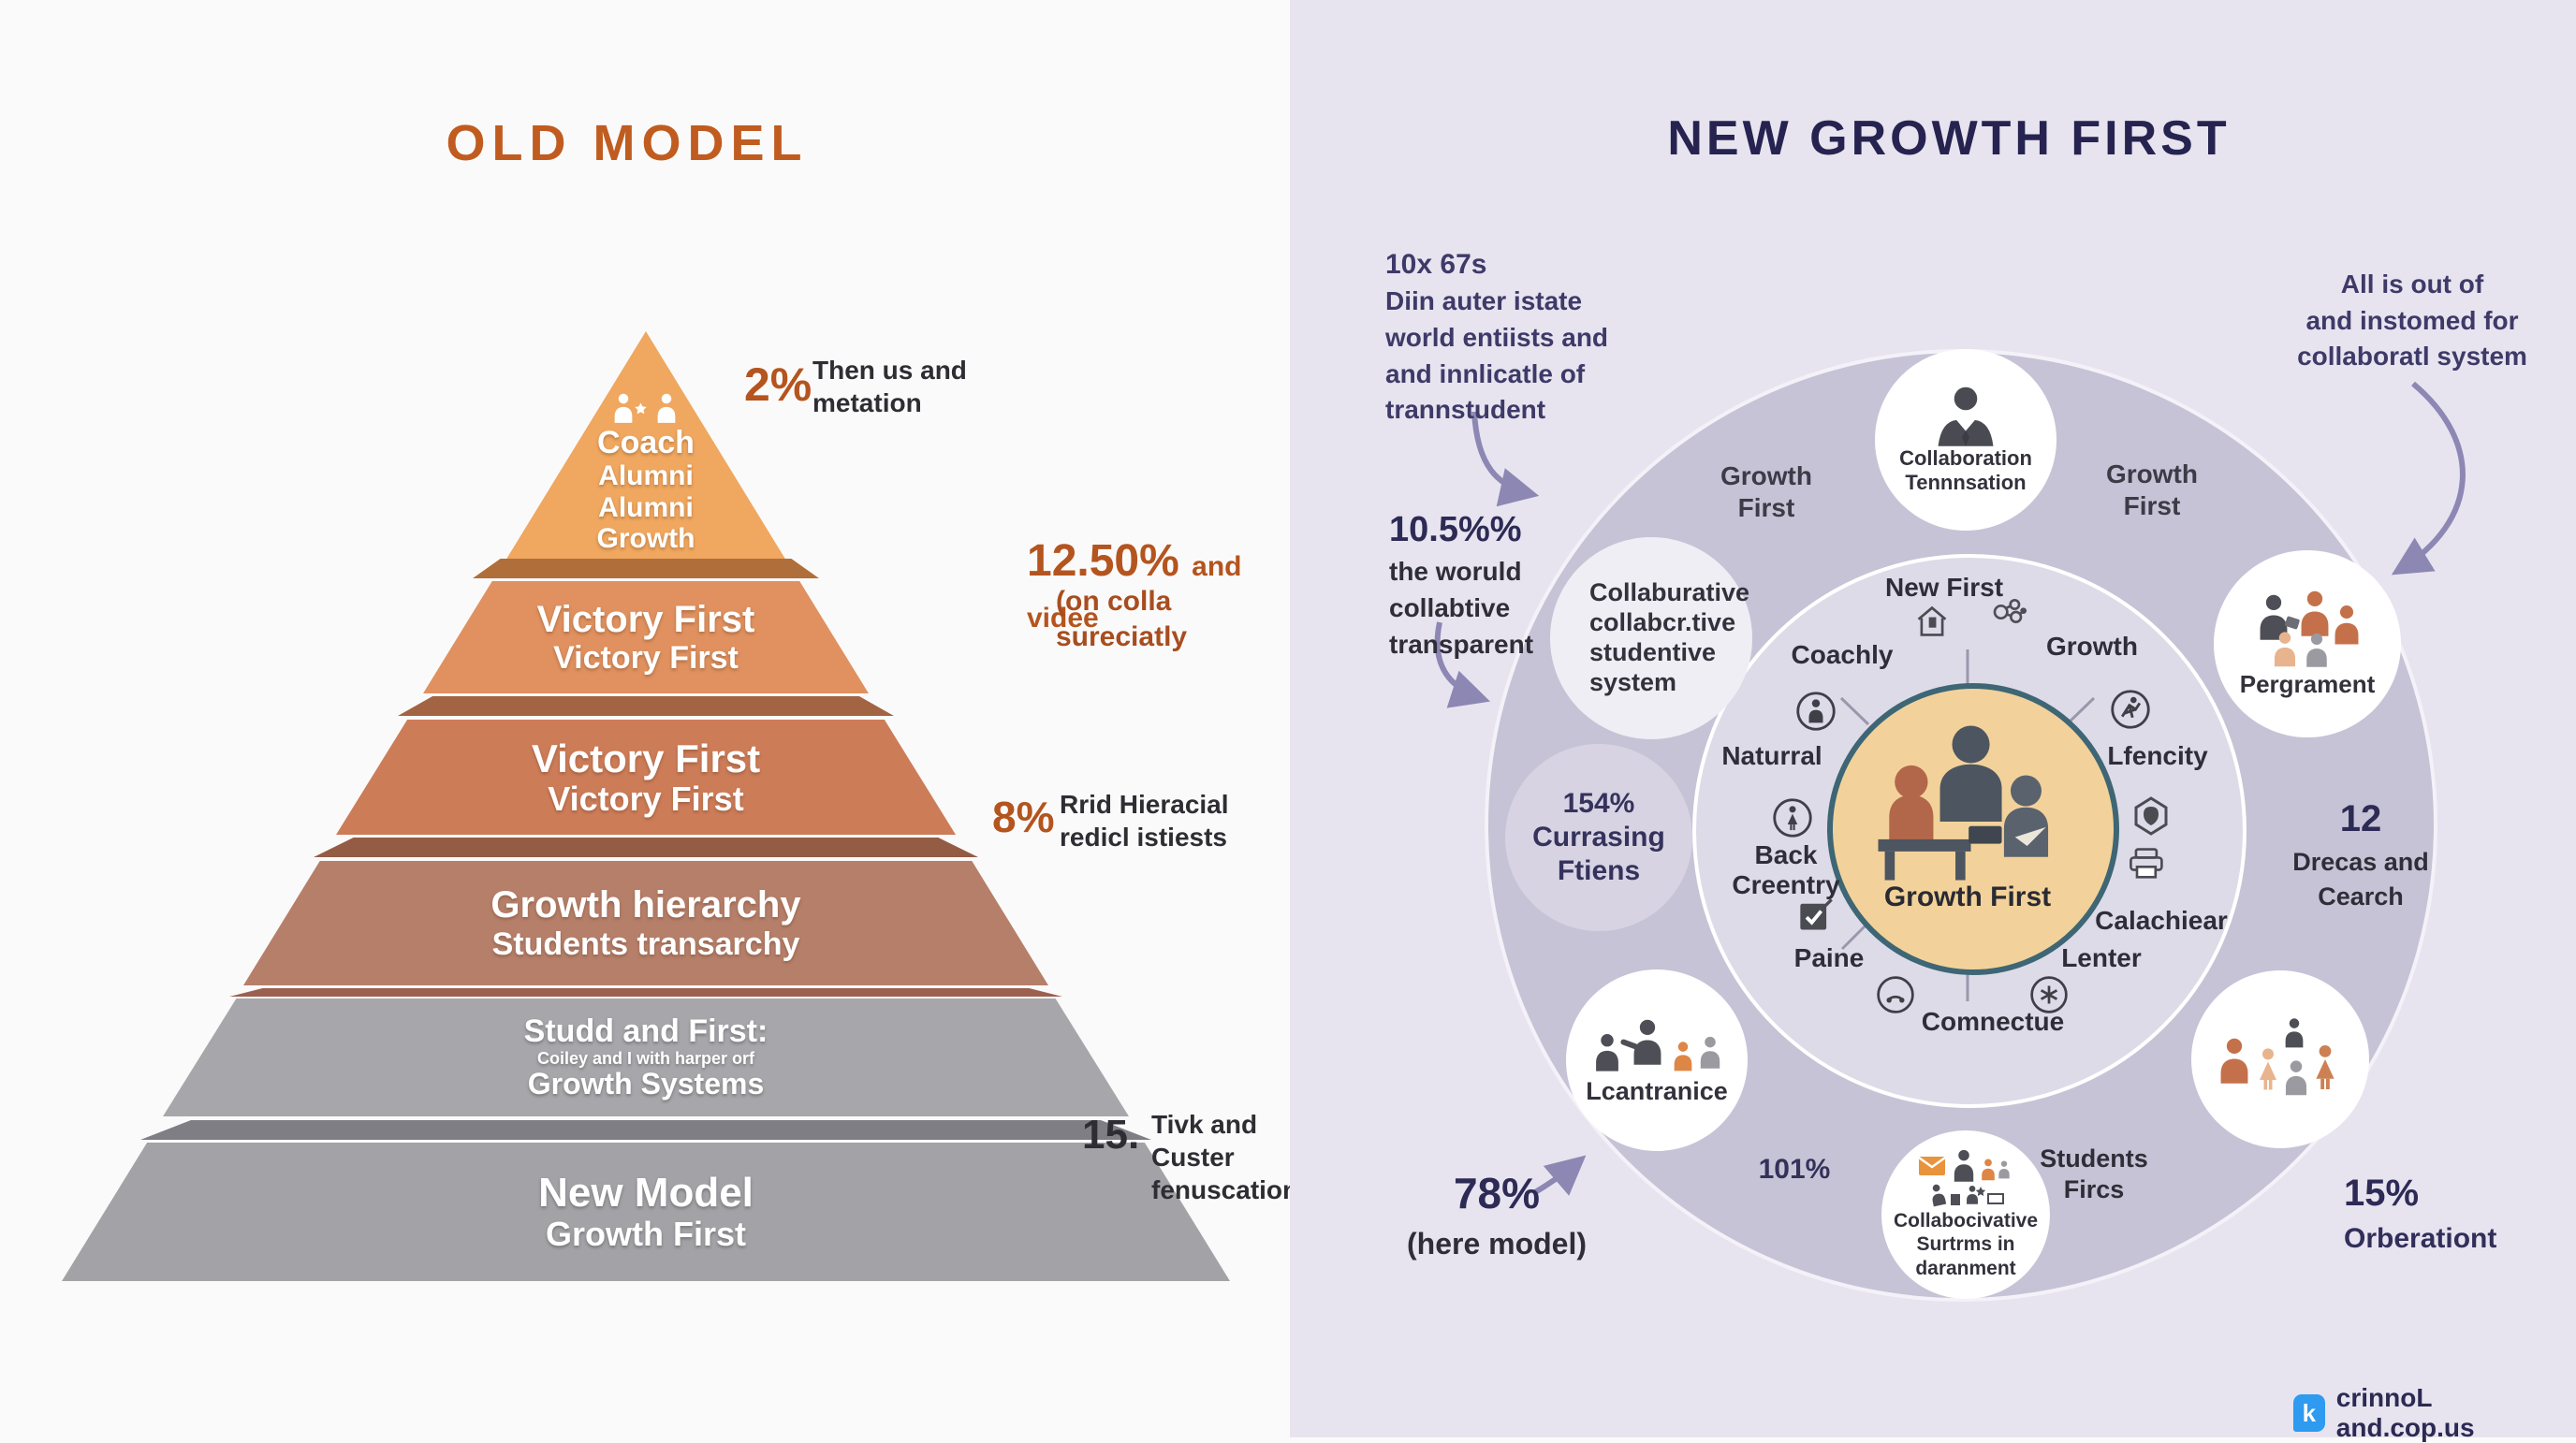 The width and height of the screenshot is (2576, 1443). I want to click on tier-line: Growth hierarchy, so click(645, 905).